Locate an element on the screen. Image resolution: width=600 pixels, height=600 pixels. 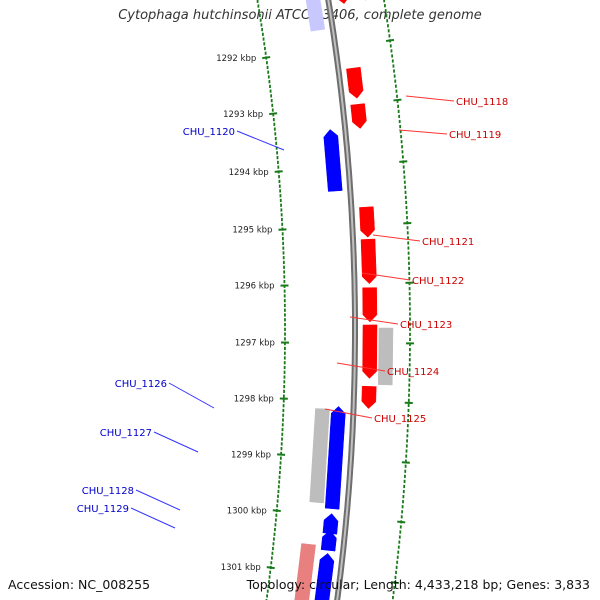
scale-label: 1293 kbp is located at coordinates (243, 115).